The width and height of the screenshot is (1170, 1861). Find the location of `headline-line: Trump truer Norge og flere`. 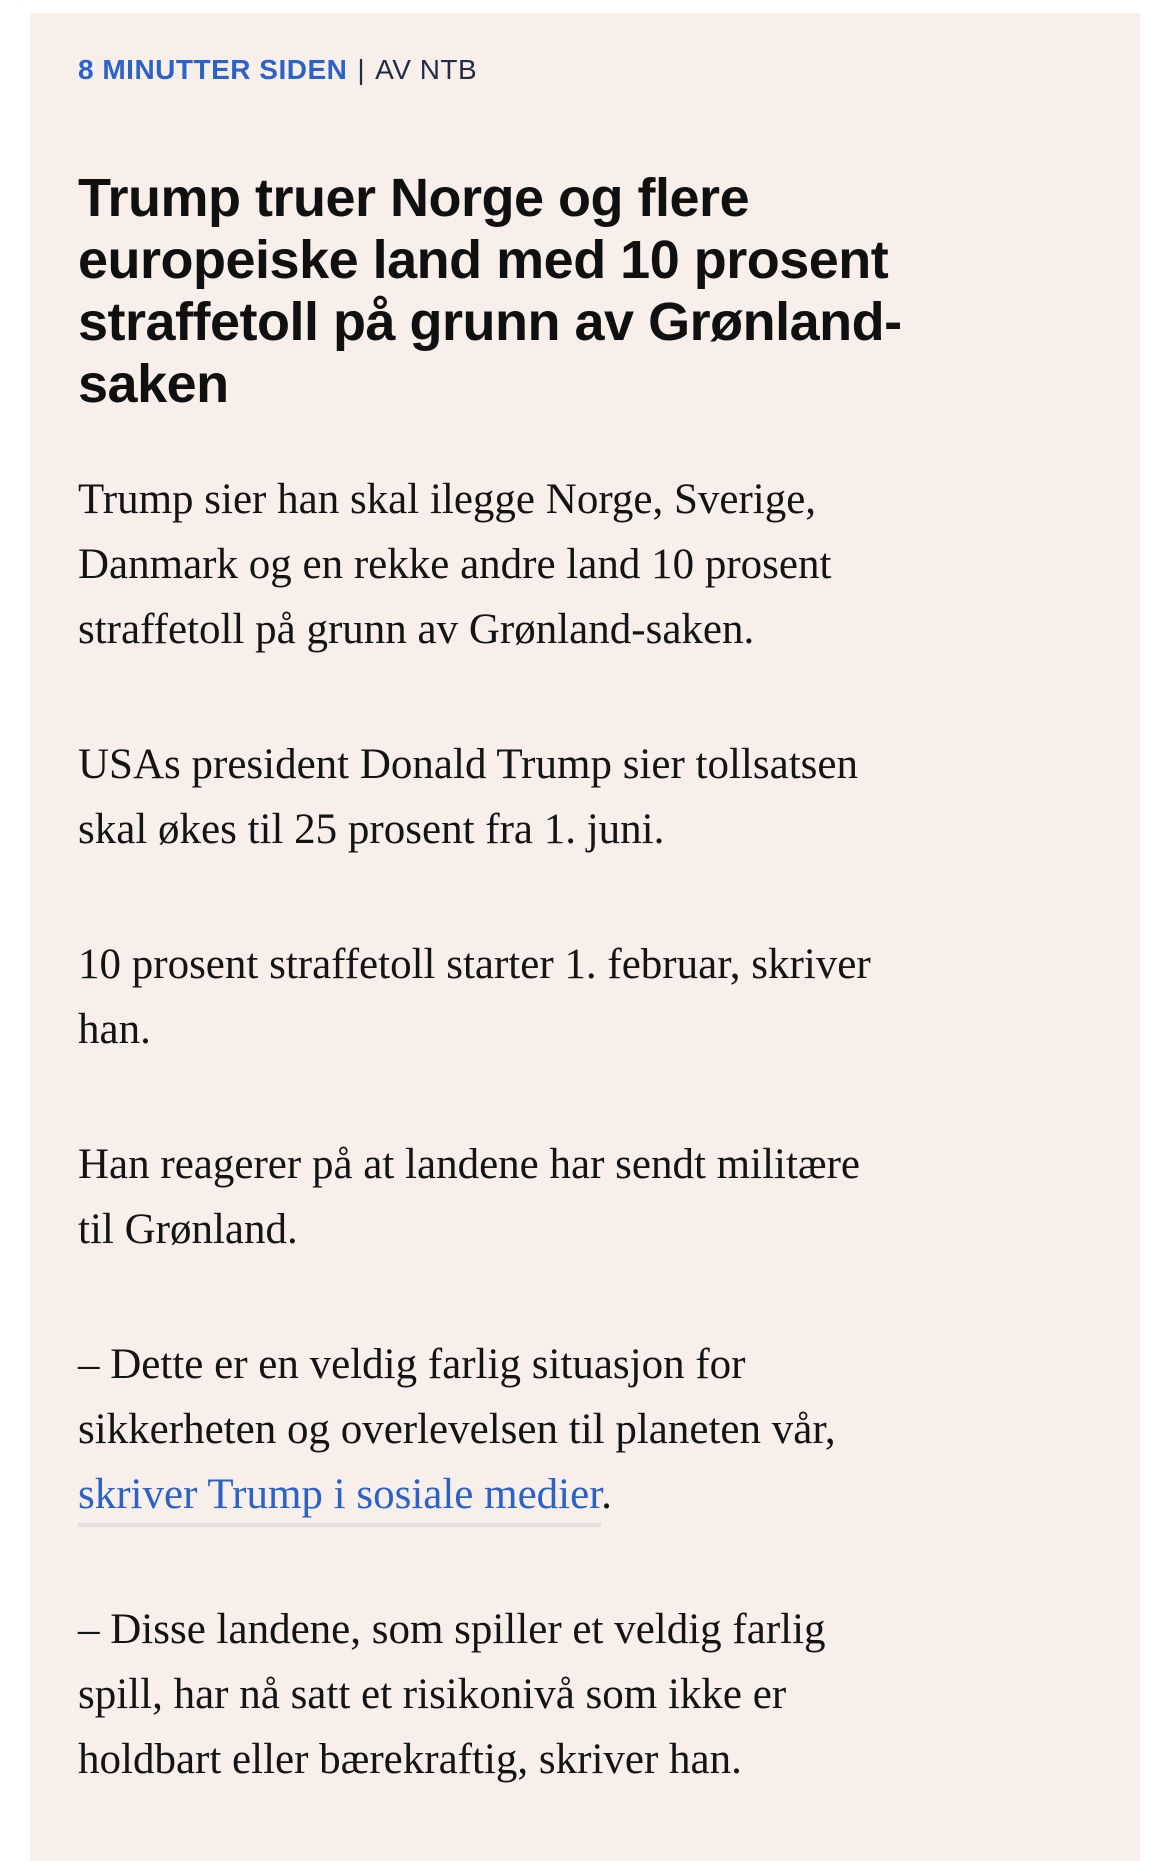

headline-line: Trump truer Norge og flere is located at coordinates (414, 198).